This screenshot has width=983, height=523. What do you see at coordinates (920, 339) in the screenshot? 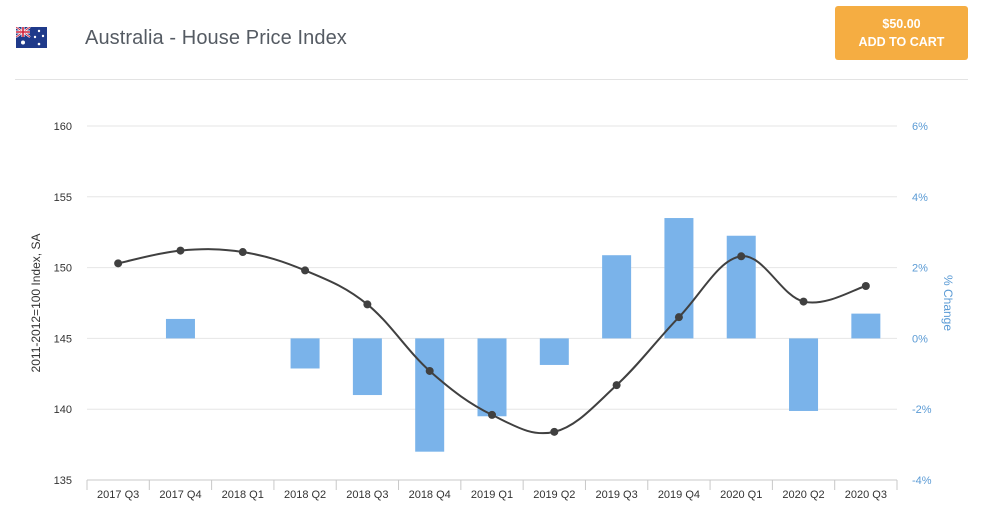
I see `y-right-tick-label: 0%` at bounding box center [920, 339].